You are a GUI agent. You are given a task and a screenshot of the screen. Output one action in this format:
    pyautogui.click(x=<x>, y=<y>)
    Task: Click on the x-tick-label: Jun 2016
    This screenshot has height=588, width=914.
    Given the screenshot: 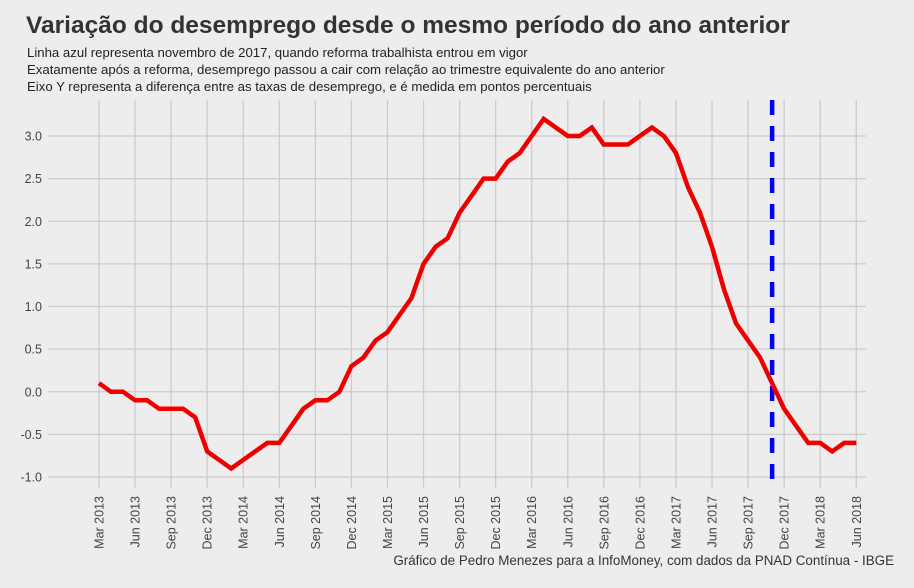 What is the action you would take?
    pyautogui.click(x=568, y=521)
    